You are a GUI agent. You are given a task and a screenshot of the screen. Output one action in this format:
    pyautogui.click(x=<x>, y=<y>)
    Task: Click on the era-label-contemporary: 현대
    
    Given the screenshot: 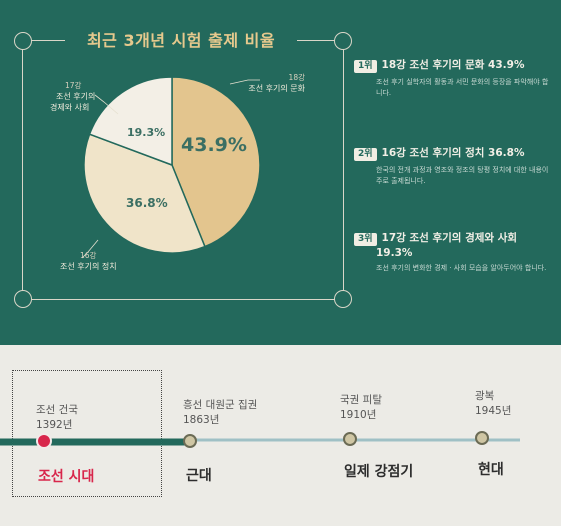 What is the action you would take?
    pyautogui.click(x=491, y=470)
    